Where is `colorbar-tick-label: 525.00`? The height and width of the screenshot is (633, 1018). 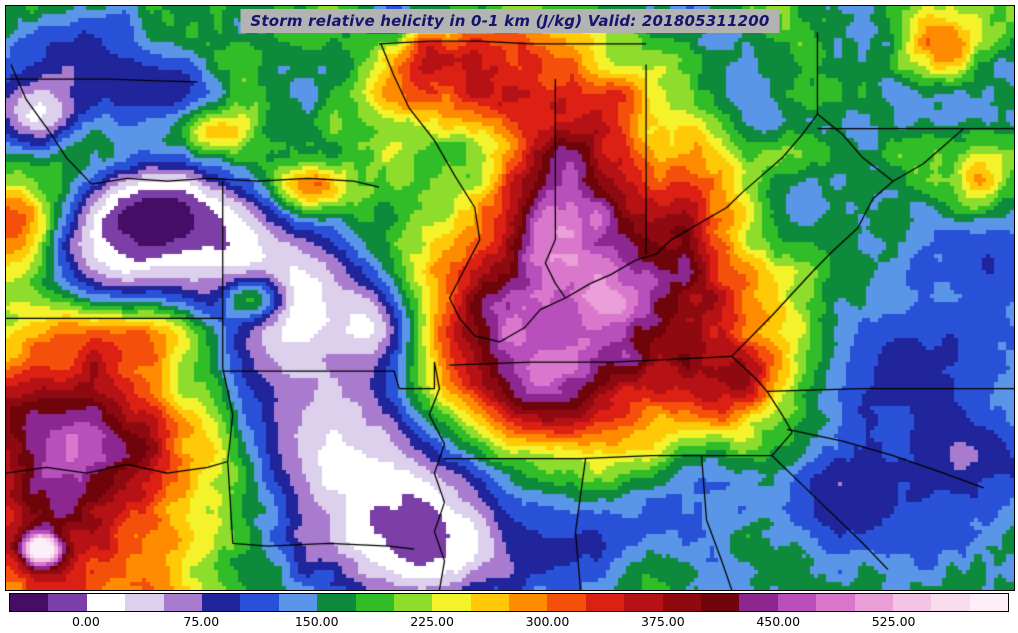
colorbar-tick-label: 525.00 is located at coordinates (893, 621).